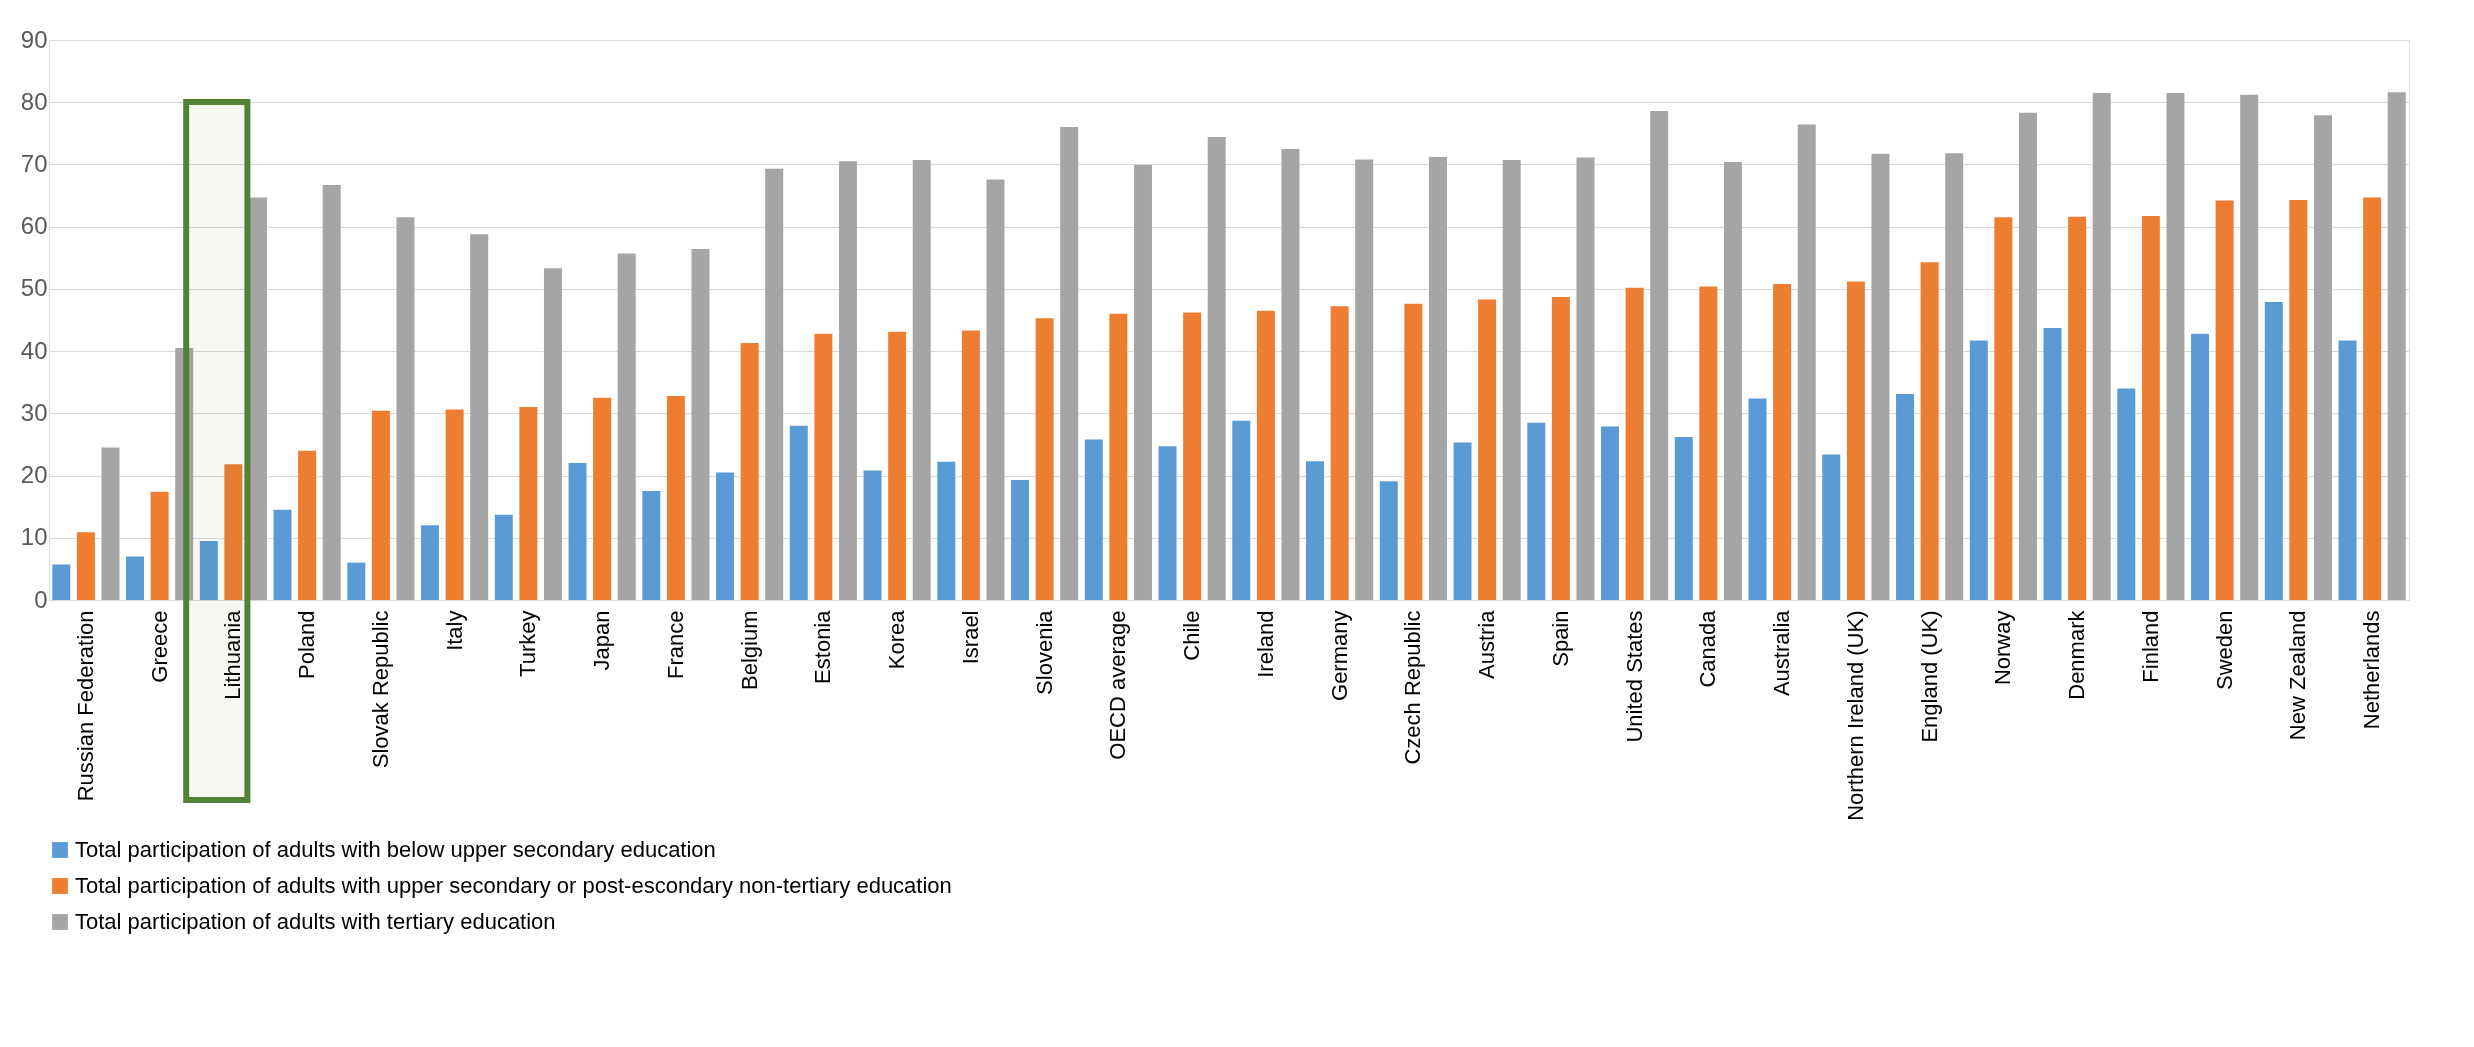 This screenshot has width=2474, height=1047. What do you see at coordinates (2372, 670) in the screenshot?
I see `x-tick-label: Netherlands` at bounding box center [2372, 670].